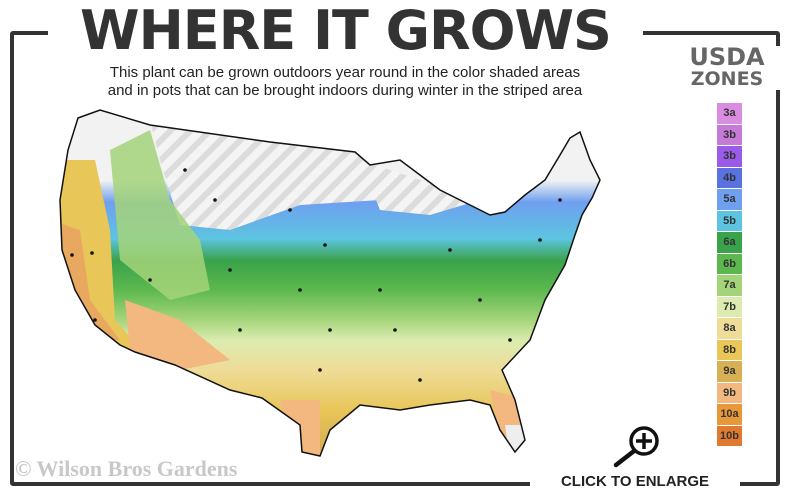 The height and width of the screenshot is (500, 800). Describe the element at coordinates (729, 220) in the screenshot. I see `legend-zone-5b: 5b` at that location.